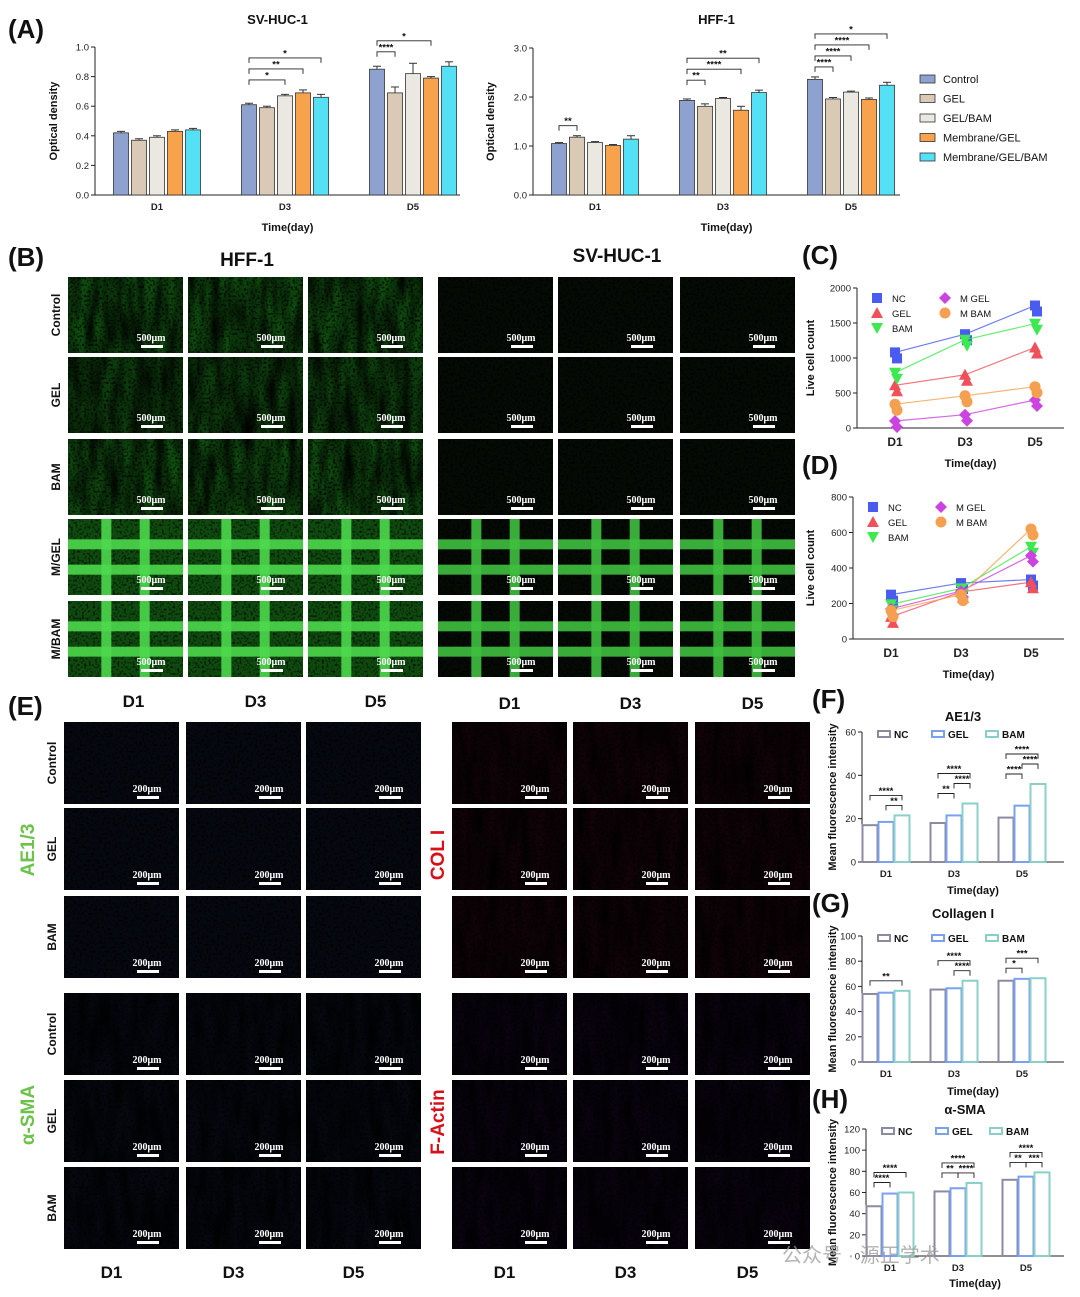  What do you see at coordinates (905, 1132) in the screenshot?
I see `H-legend-label: NC` at bounding box center [905, 1132].